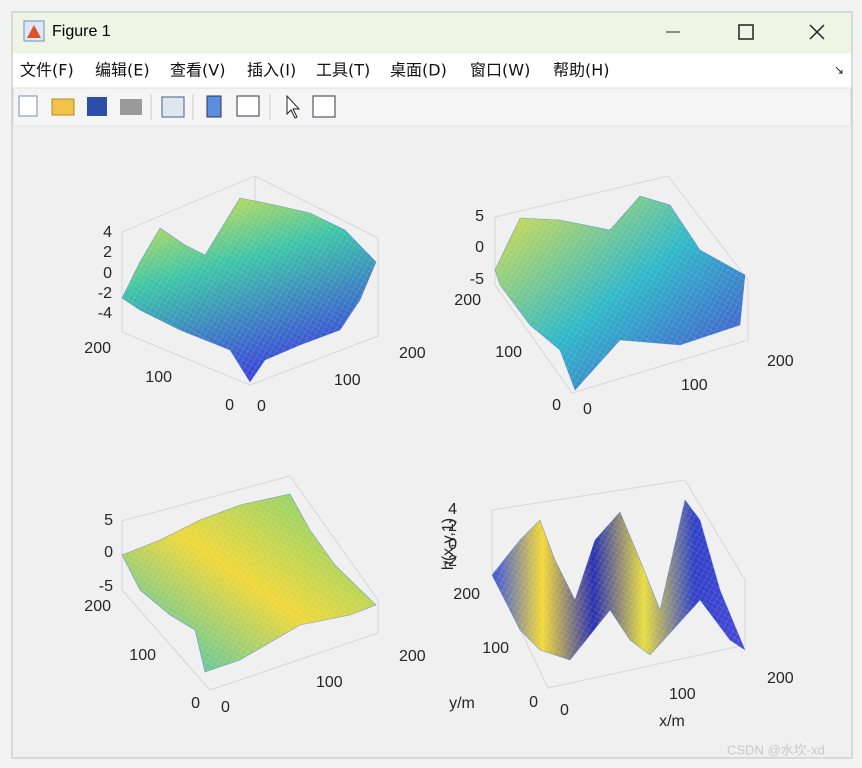 This screenshot has height=768, width=862. What do you see at coordinates (500, 70) in the screenshot?
I see `menu-item: 窗口(W)` at bounding box center [500, 70].